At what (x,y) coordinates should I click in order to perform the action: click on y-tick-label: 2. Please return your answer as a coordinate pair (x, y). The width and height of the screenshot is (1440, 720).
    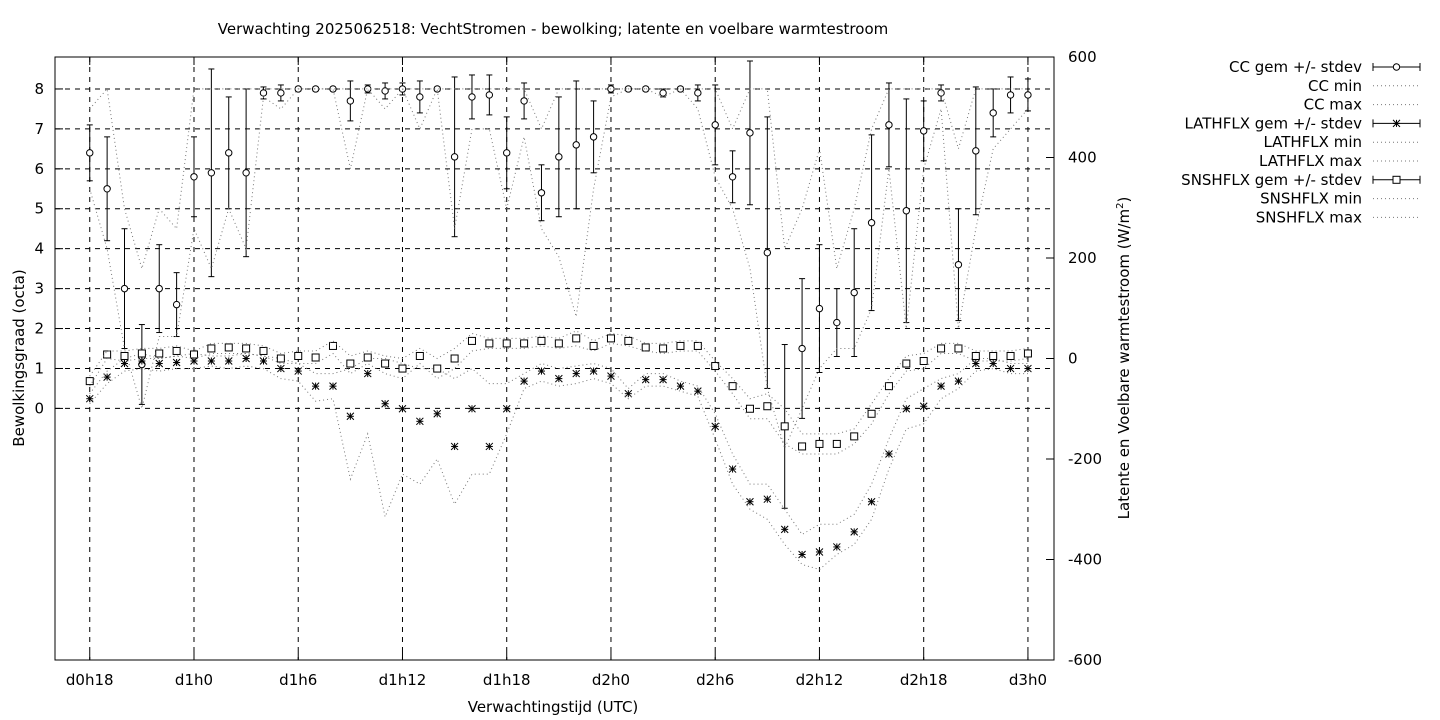
    Looking at the image, I should click on (39, 329).